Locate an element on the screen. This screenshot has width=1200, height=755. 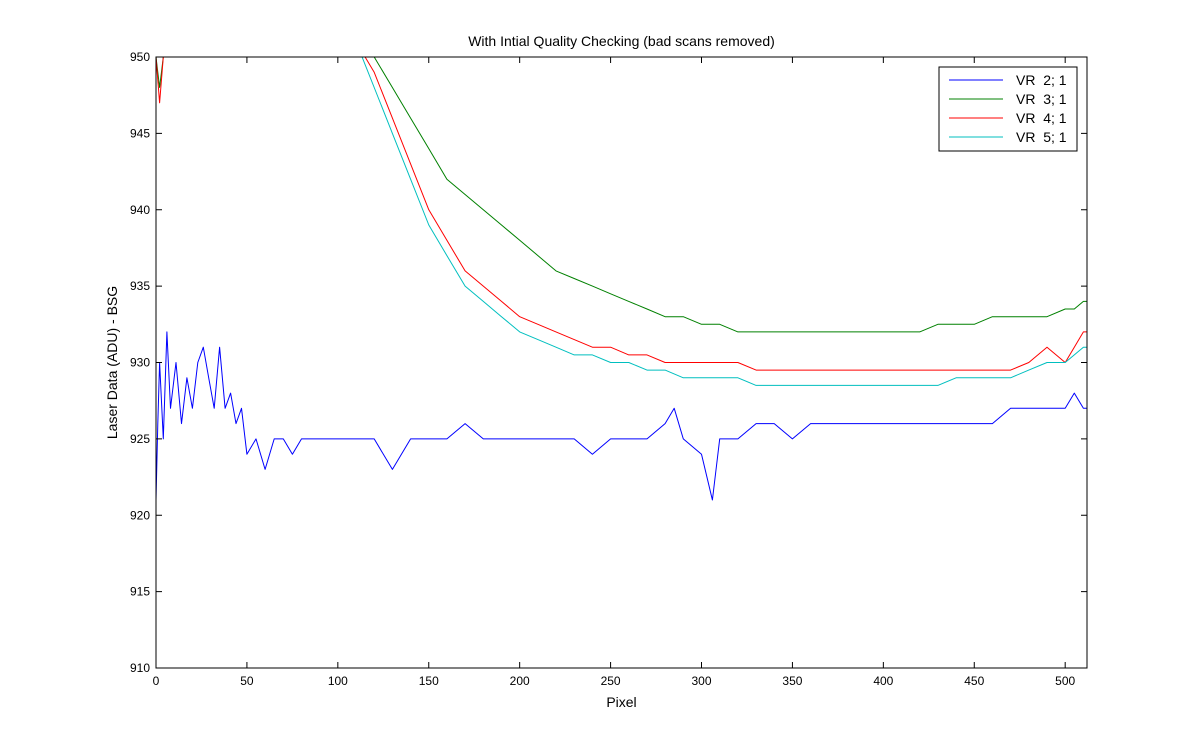
y-tick-label: 910 is located at coordinates (140, 668).